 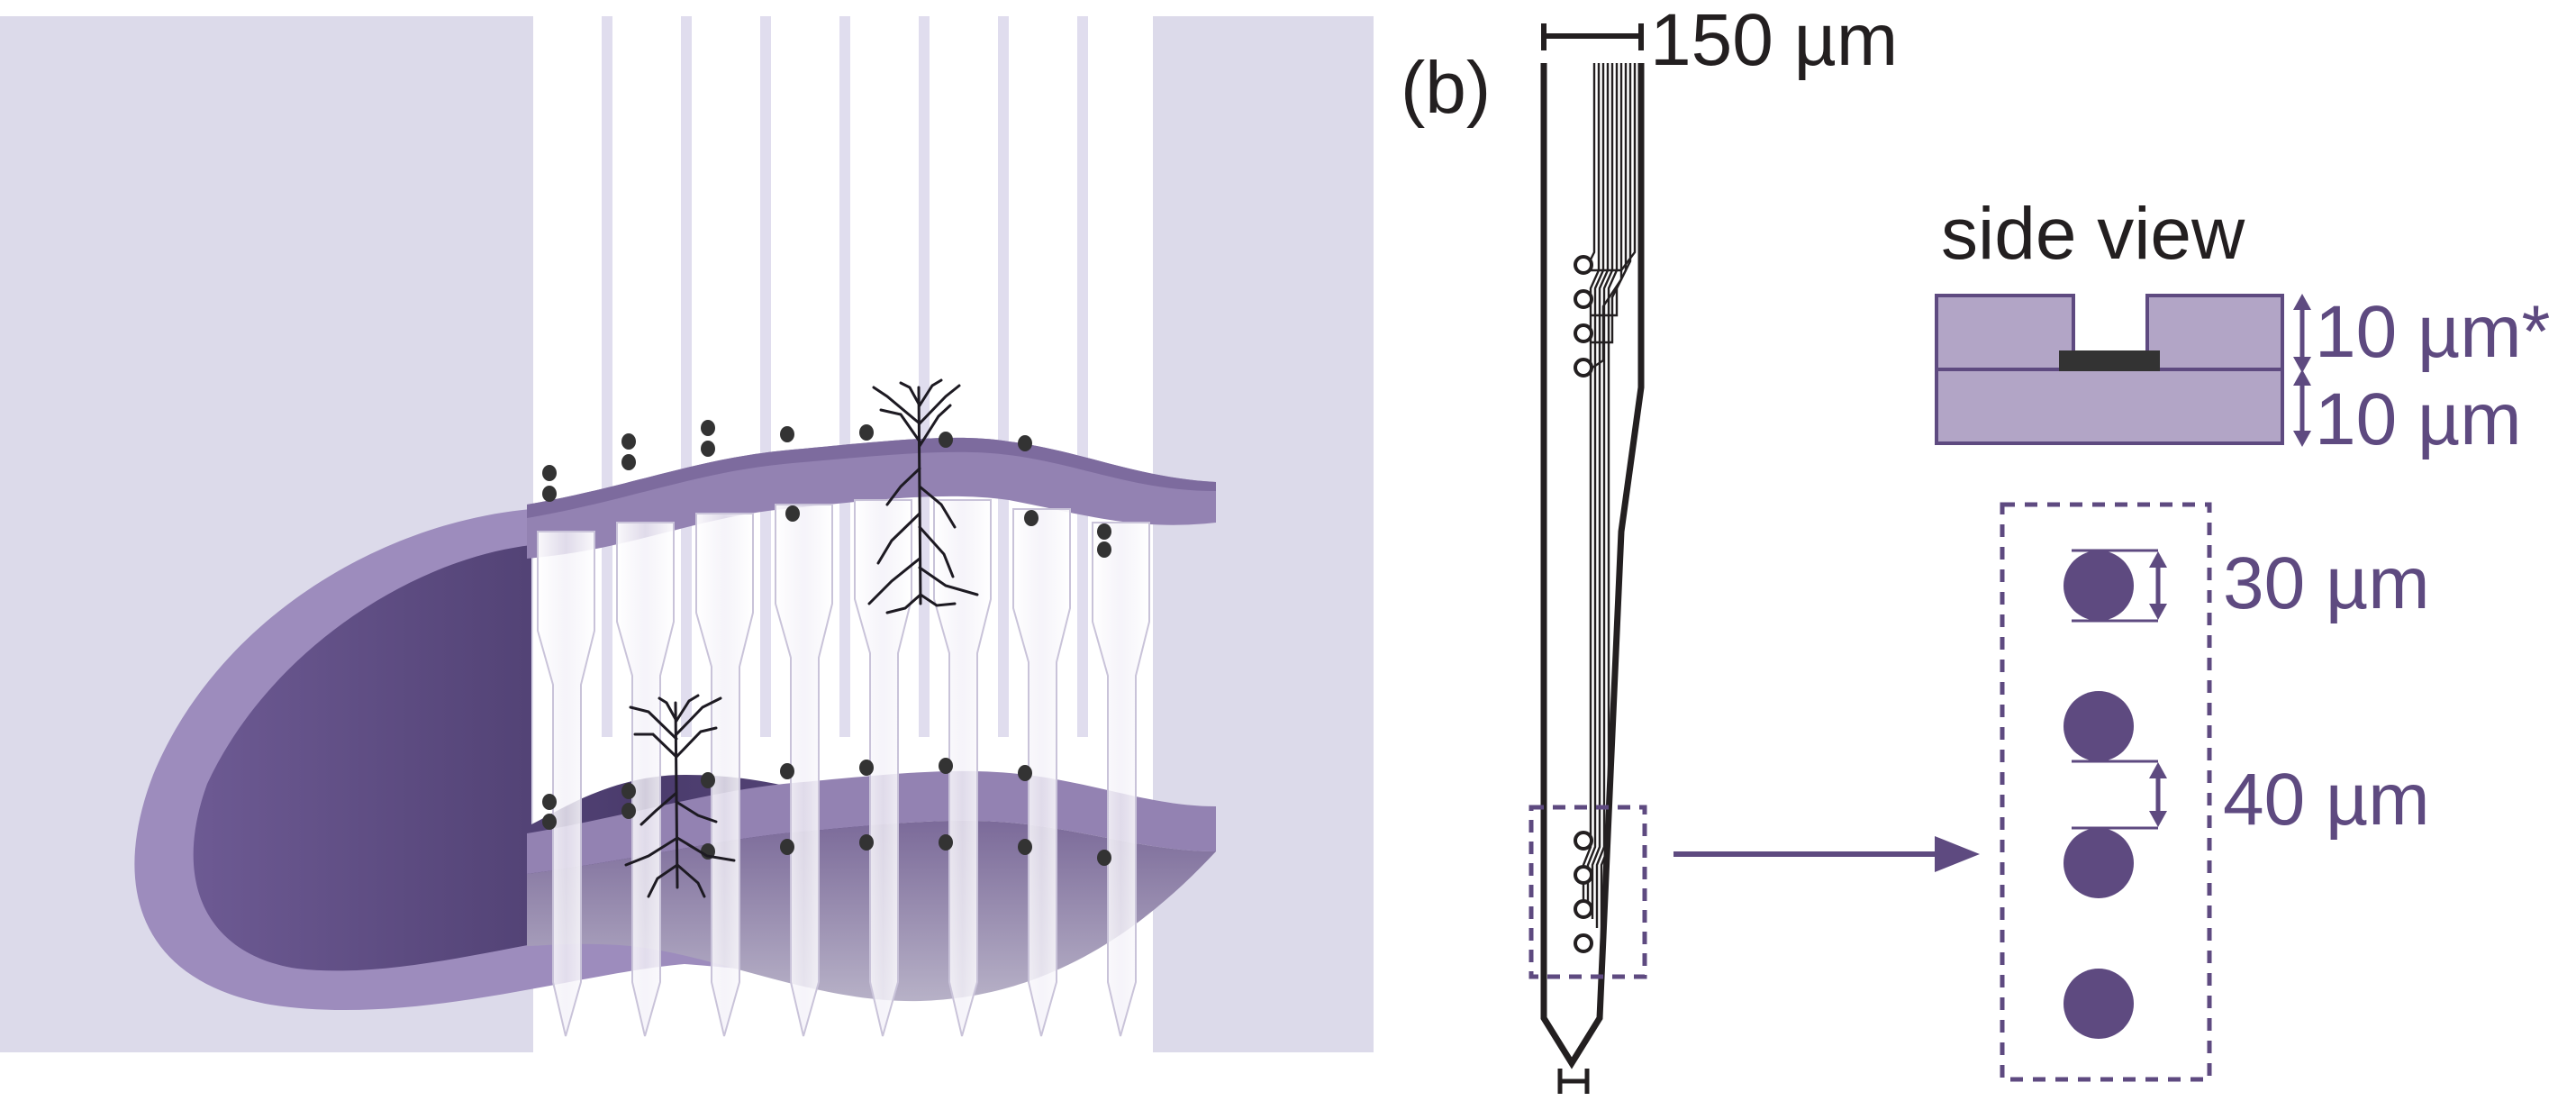 I want to click on side-view-title: side view, so click(x=2093, y=234).